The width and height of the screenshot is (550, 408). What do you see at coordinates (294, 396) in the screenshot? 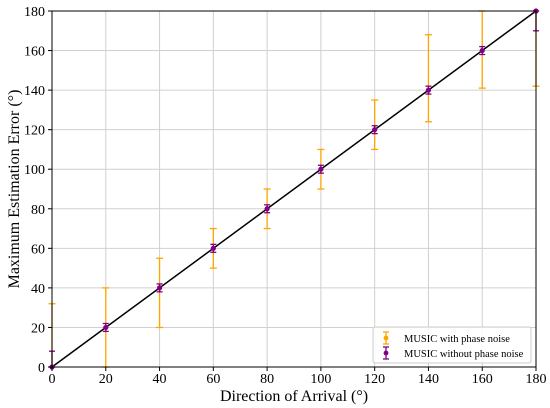
I see `x-axis-label: Direction of Arrival (°)` at bounding box center [294, 396].